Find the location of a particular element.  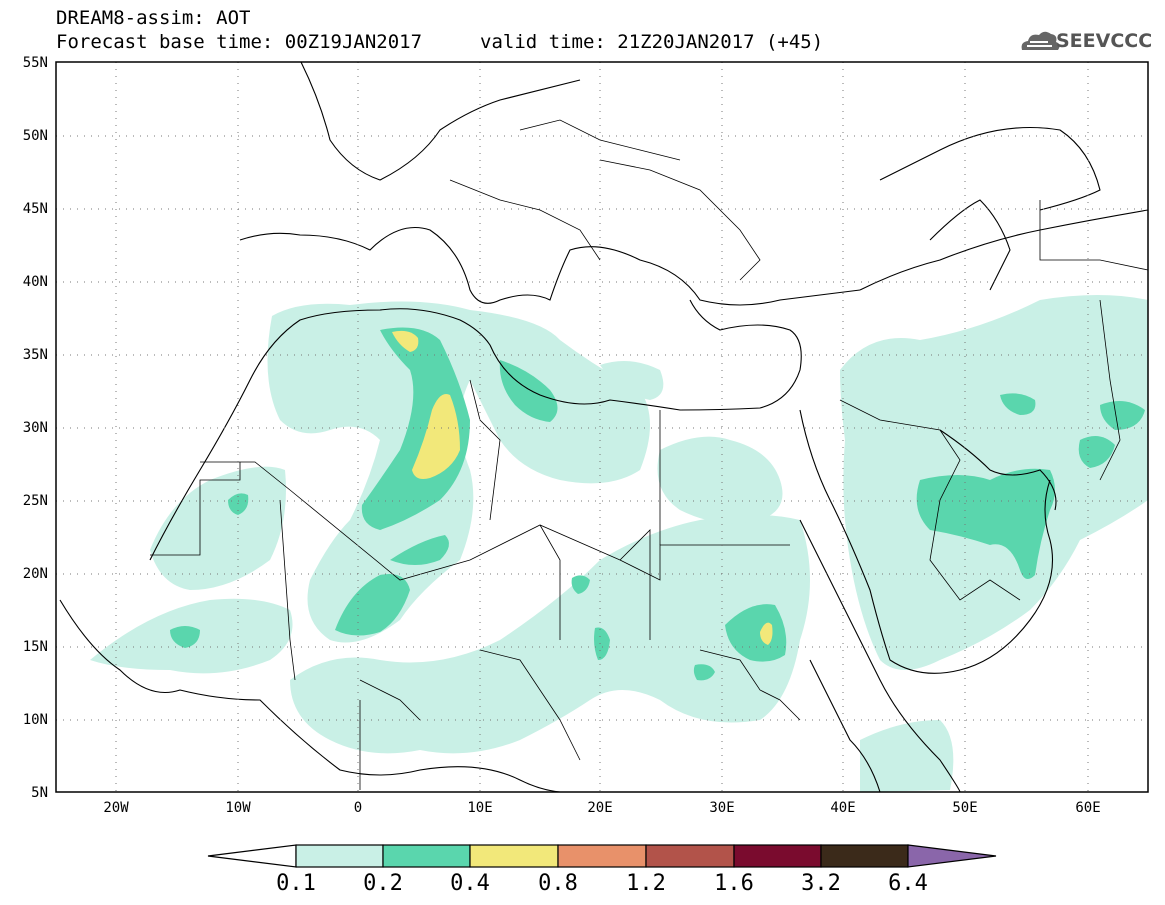

lon-tick-label: 20E is located at coordinates (599, 808).